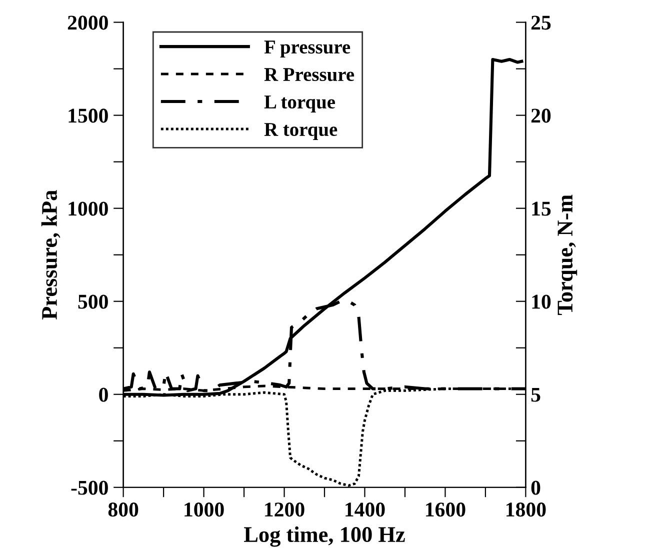 This screenshot has width=649, height=557. I want to click on y-tick-label: -500, so click(89, 487).